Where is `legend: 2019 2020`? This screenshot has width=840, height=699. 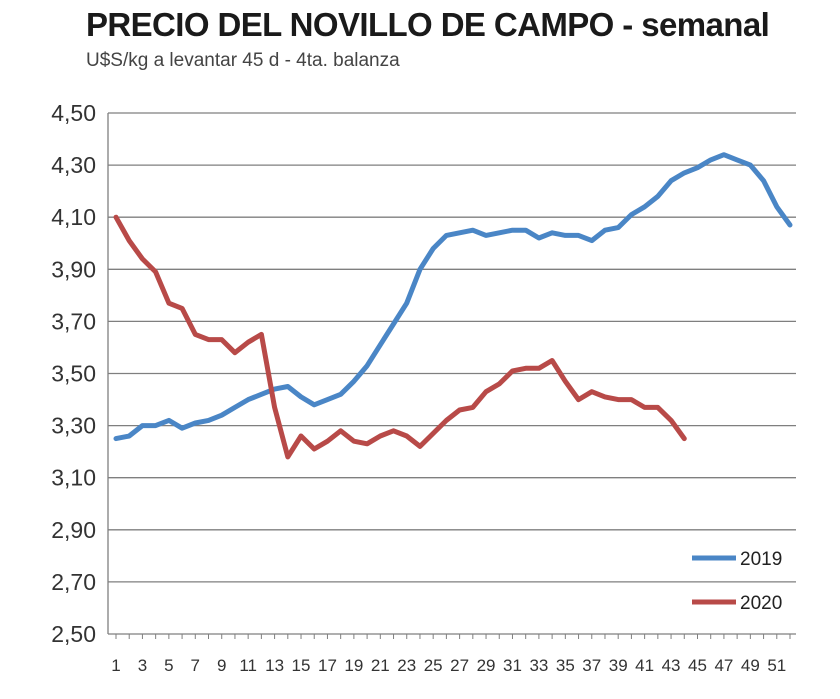 legend: 2019 2020 is located at coordinates (737, 581).